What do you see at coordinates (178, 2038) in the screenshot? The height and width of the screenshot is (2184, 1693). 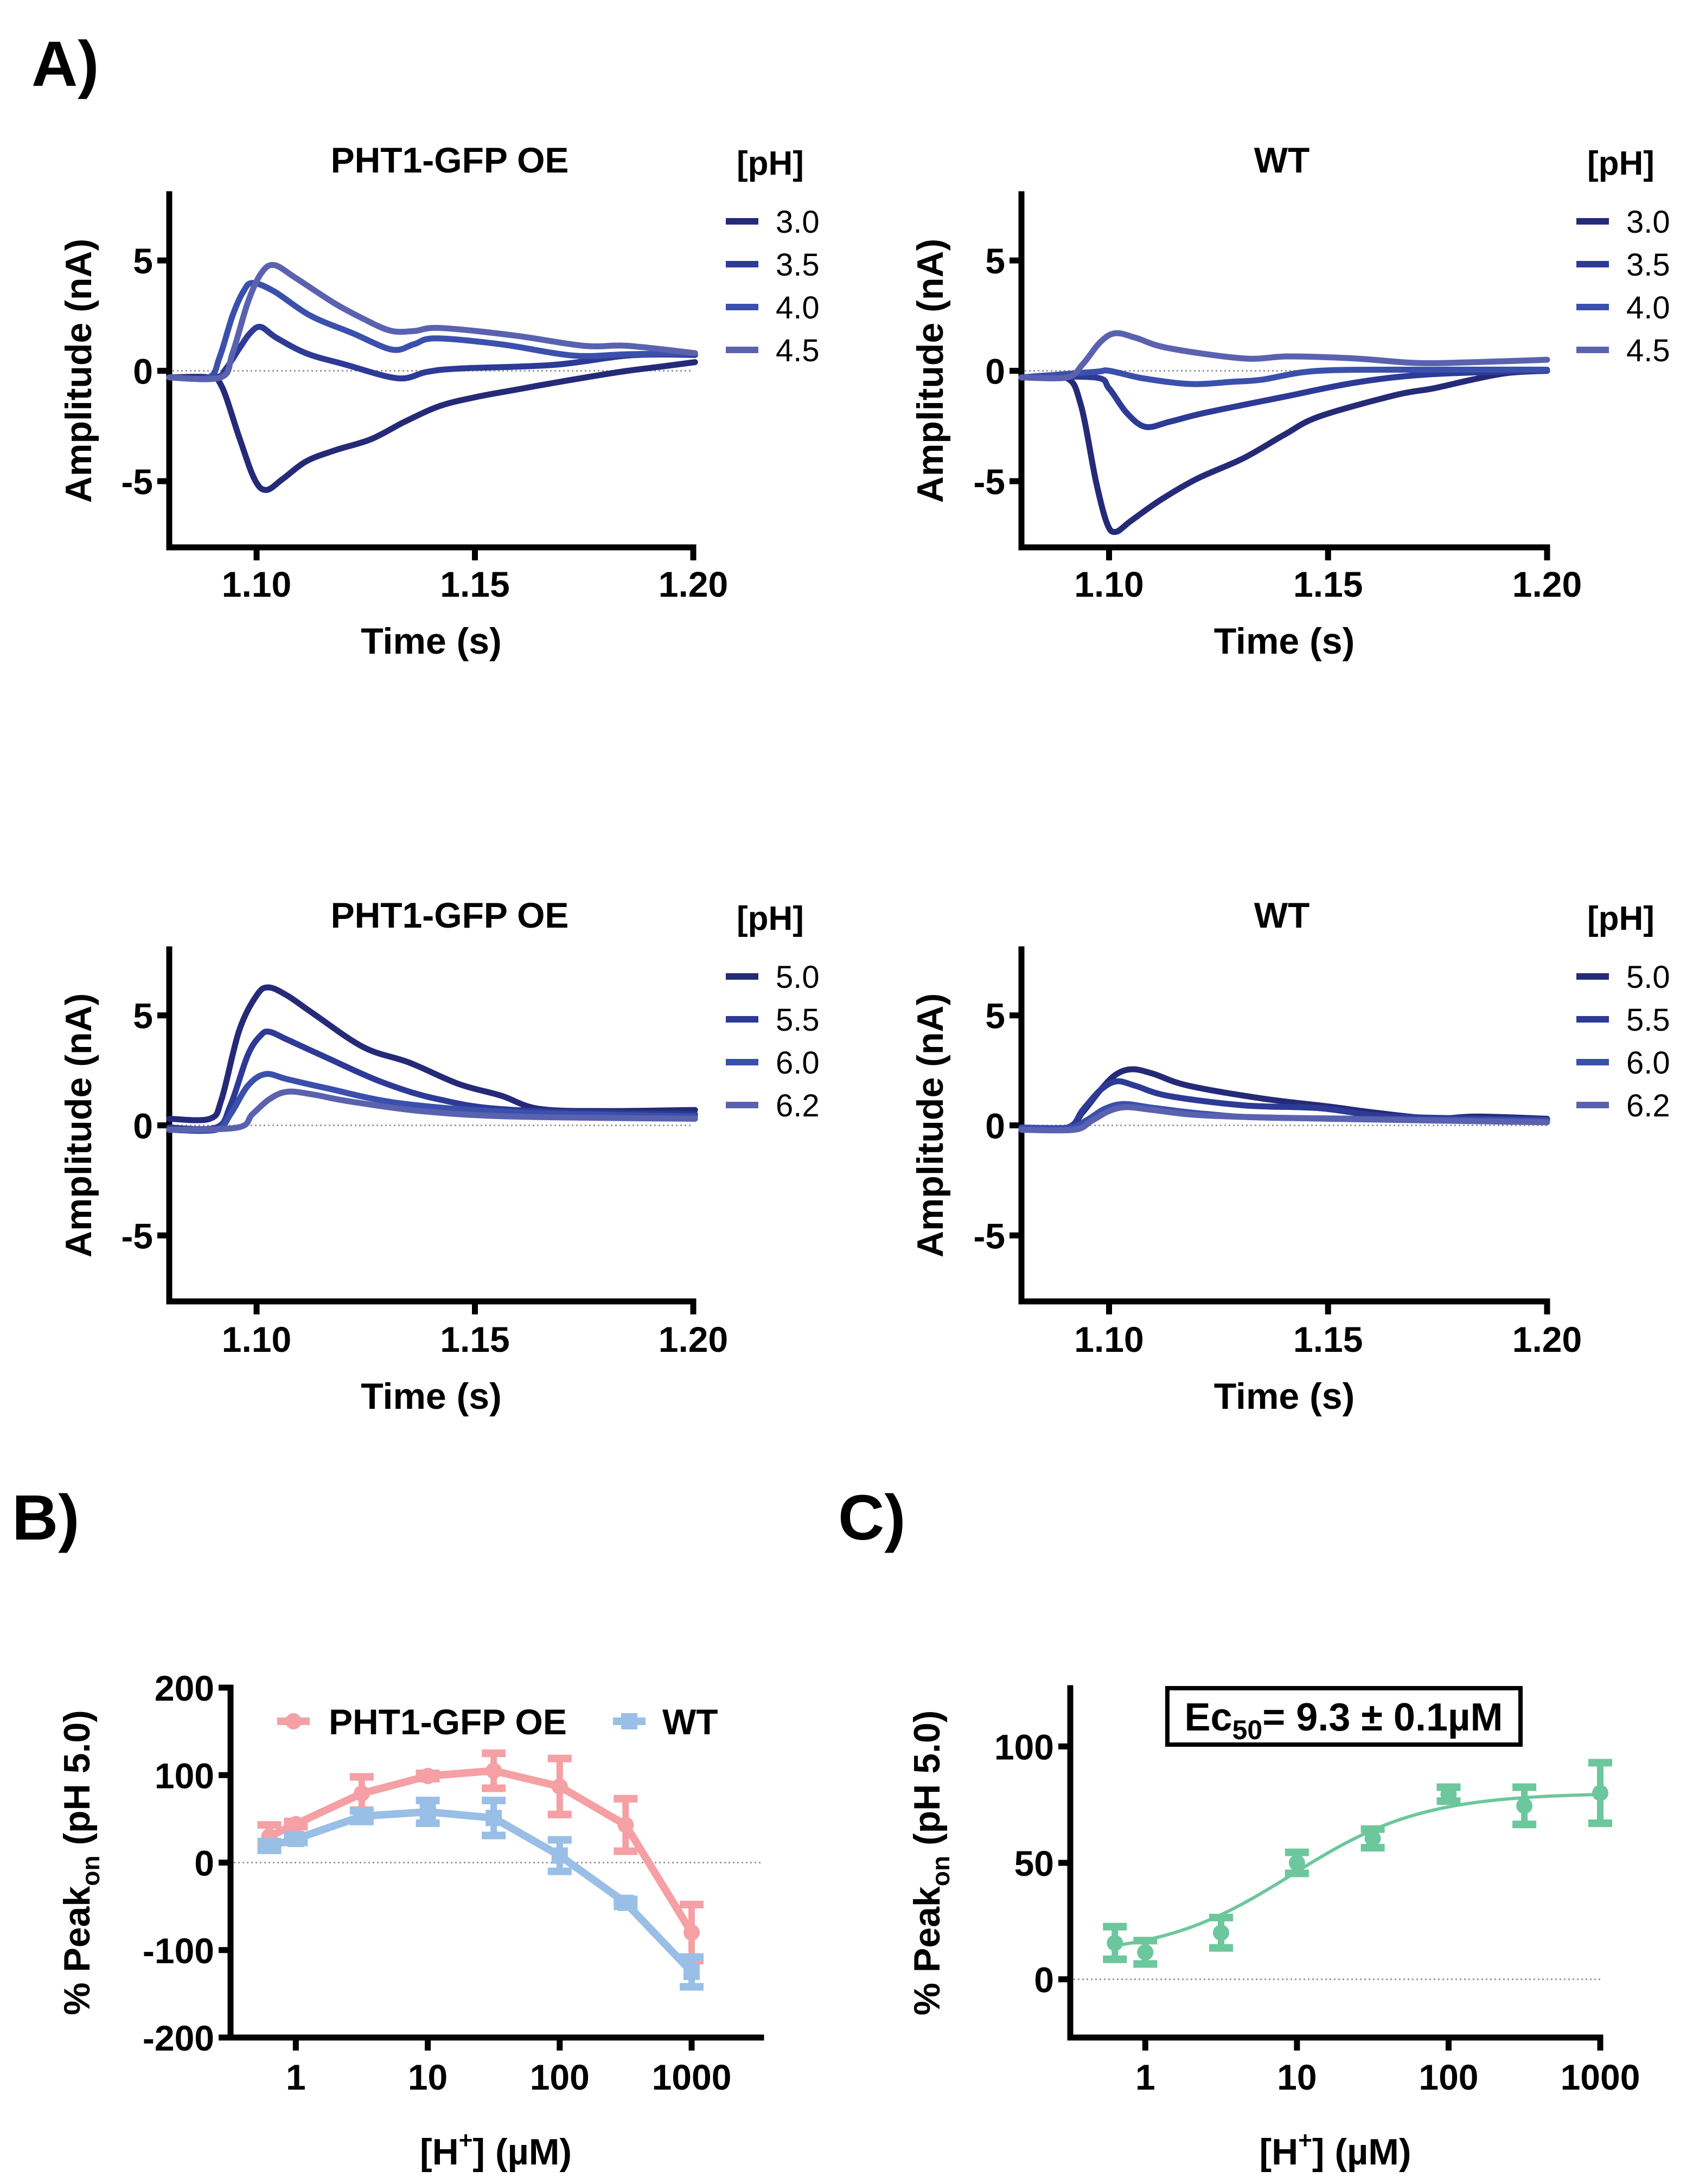 I see `y-tick-label: -200` at bounding box center [178, 2038].